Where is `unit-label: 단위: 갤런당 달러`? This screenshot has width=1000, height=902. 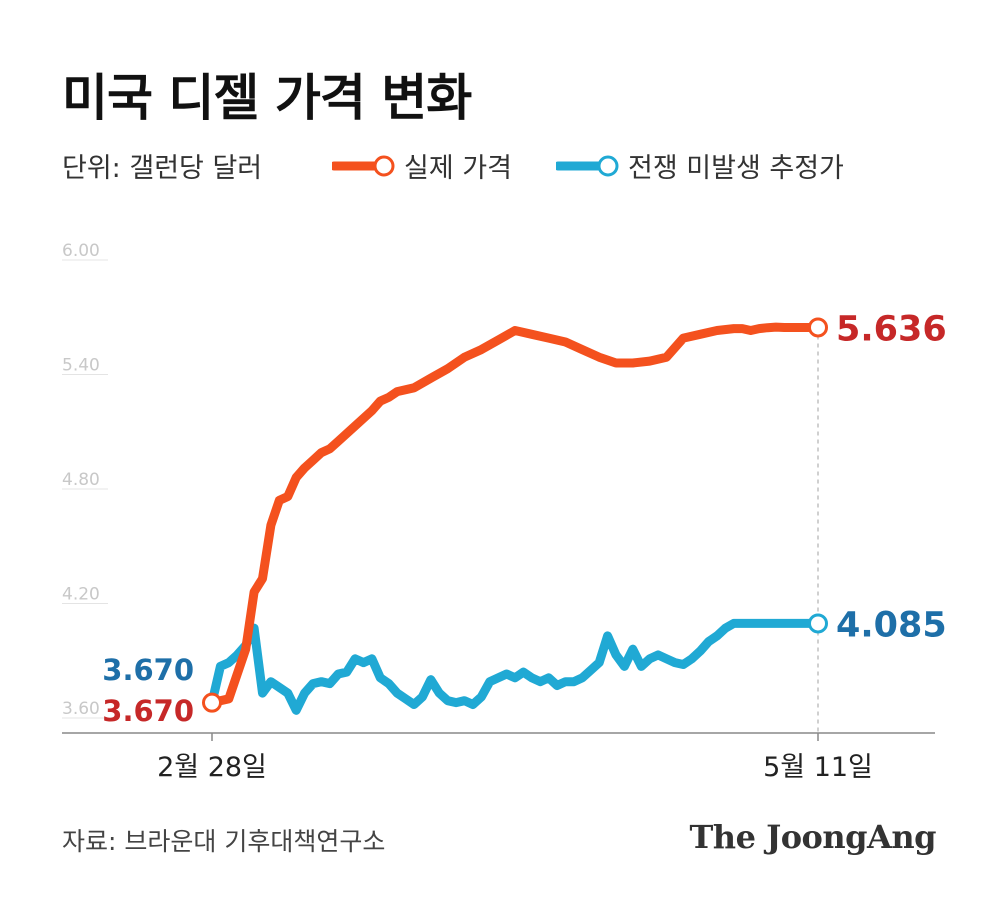
unit-label: 단위: 갤런당 달러 is located at coordinates (162, 168).